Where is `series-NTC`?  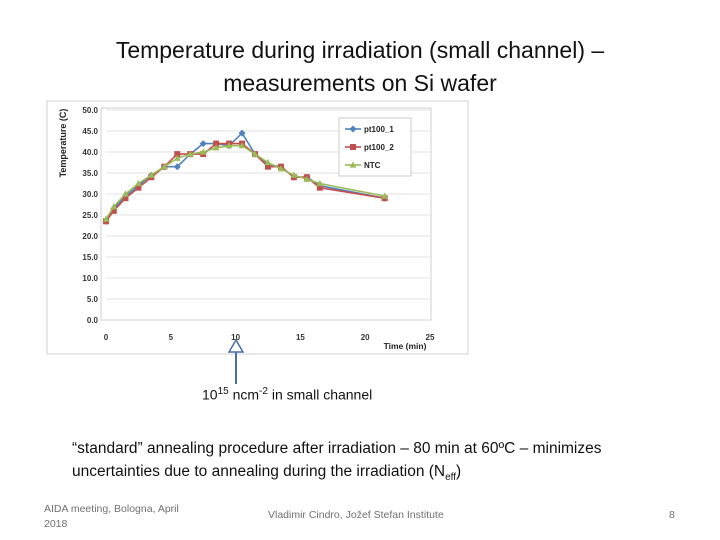
series-NTC is located at coordinates (245, 182).